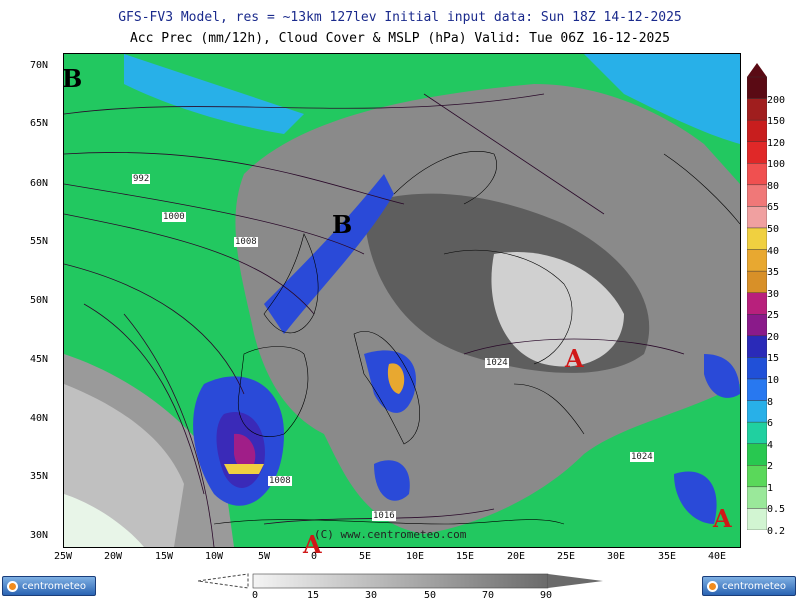 Image resolution: width=800 pixels, height=601 pixels. What do you see at coordinates (757, 70) in the screenshot?
I see `colorbar-cap` at bounding box center [757, 70].